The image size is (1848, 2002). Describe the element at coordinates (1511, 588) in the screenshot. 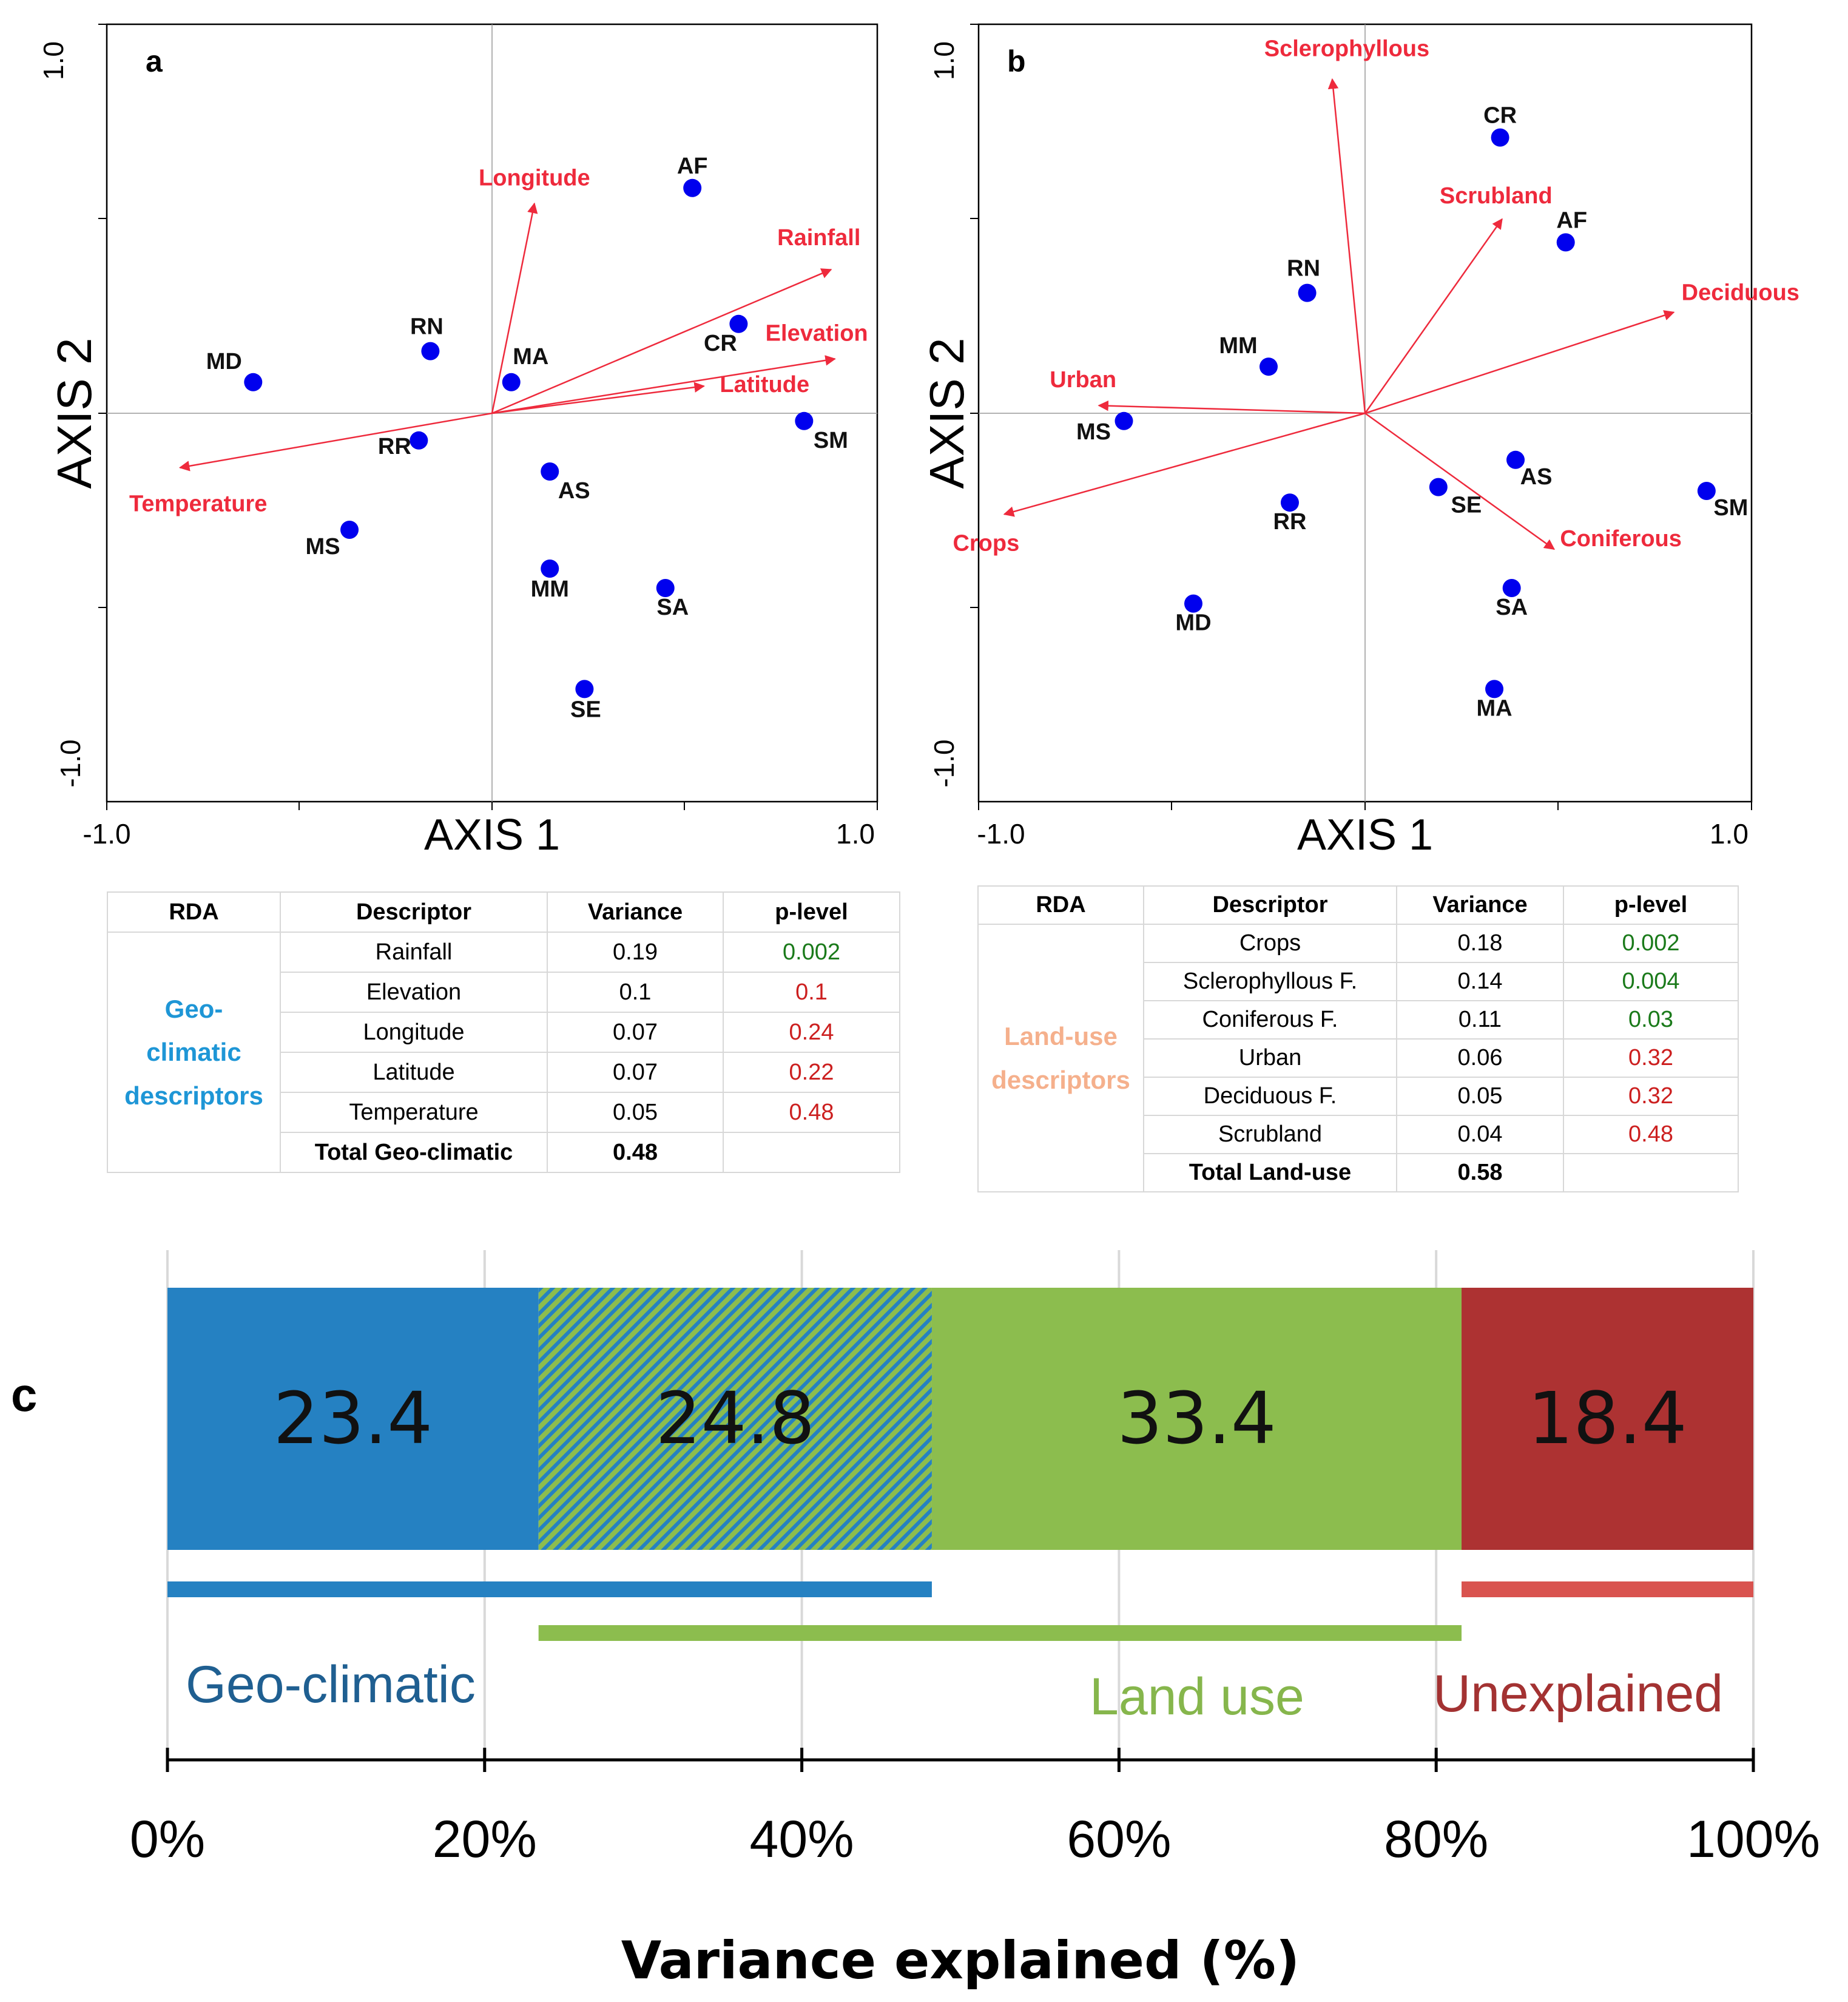

I see `panel-b-site-point-sa` at that location.